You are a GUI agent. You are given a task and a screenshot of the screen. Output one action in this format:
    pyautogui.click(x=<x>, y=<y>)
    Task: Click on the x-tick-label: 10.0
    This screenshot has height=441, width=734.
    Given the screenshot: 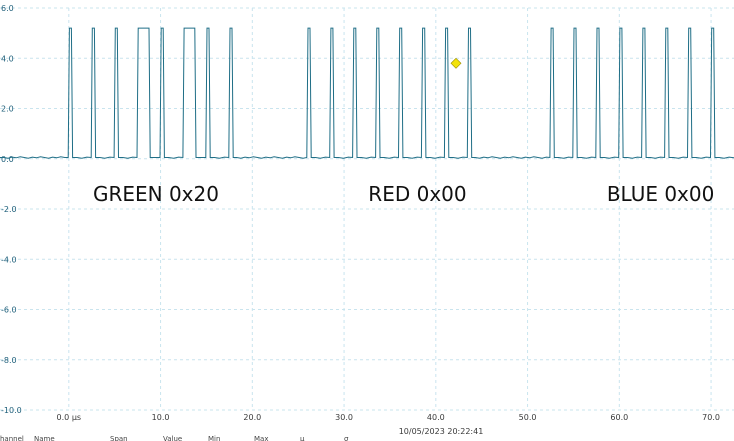 What is the action you would take?
    pyautogui.click(x=161, y=417)
    